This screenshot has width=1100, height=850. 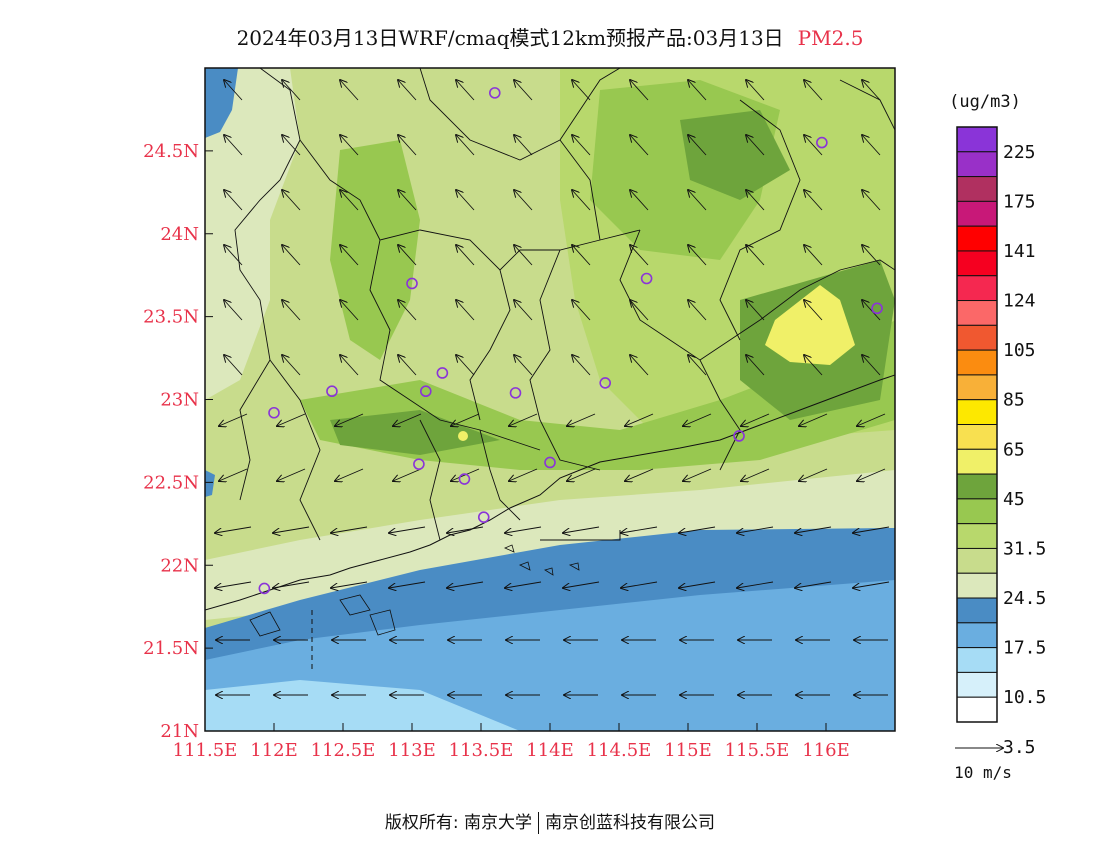 I want to click on legend-label: 85, so click(x=1014, y=400).